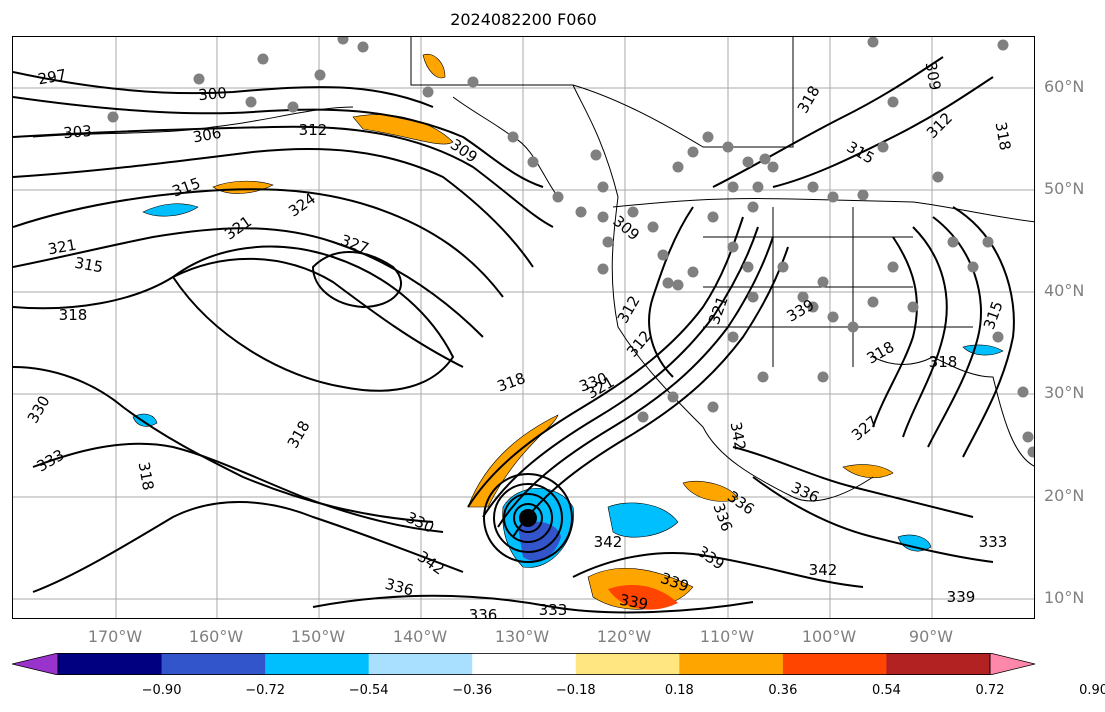 The image size is (1105, 712). I want to click on colorbar-tick-label: 0.18, so click(679, 690).